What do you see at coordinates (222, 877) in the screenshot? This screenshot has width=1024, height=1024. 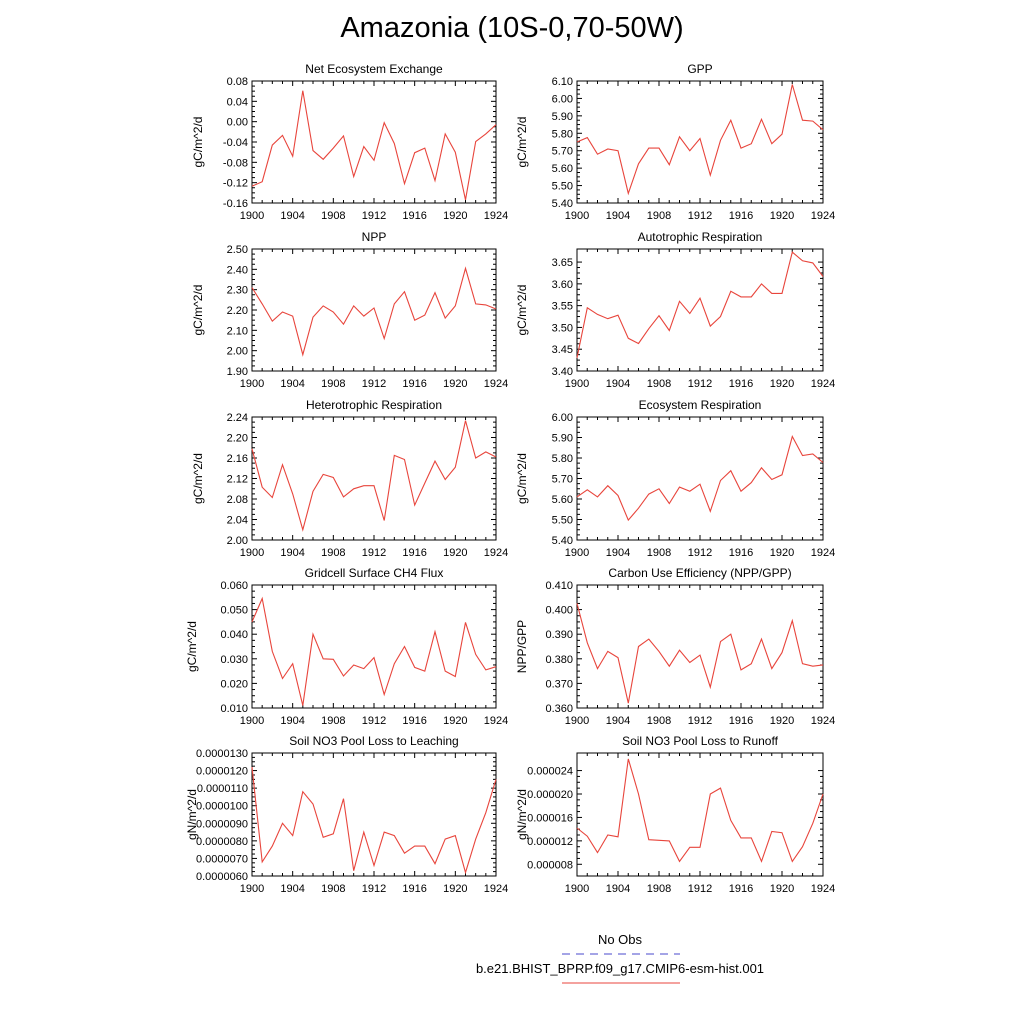 I see `panel-9-ytick-label: 0.0000060` at bounding box center [222, 877].